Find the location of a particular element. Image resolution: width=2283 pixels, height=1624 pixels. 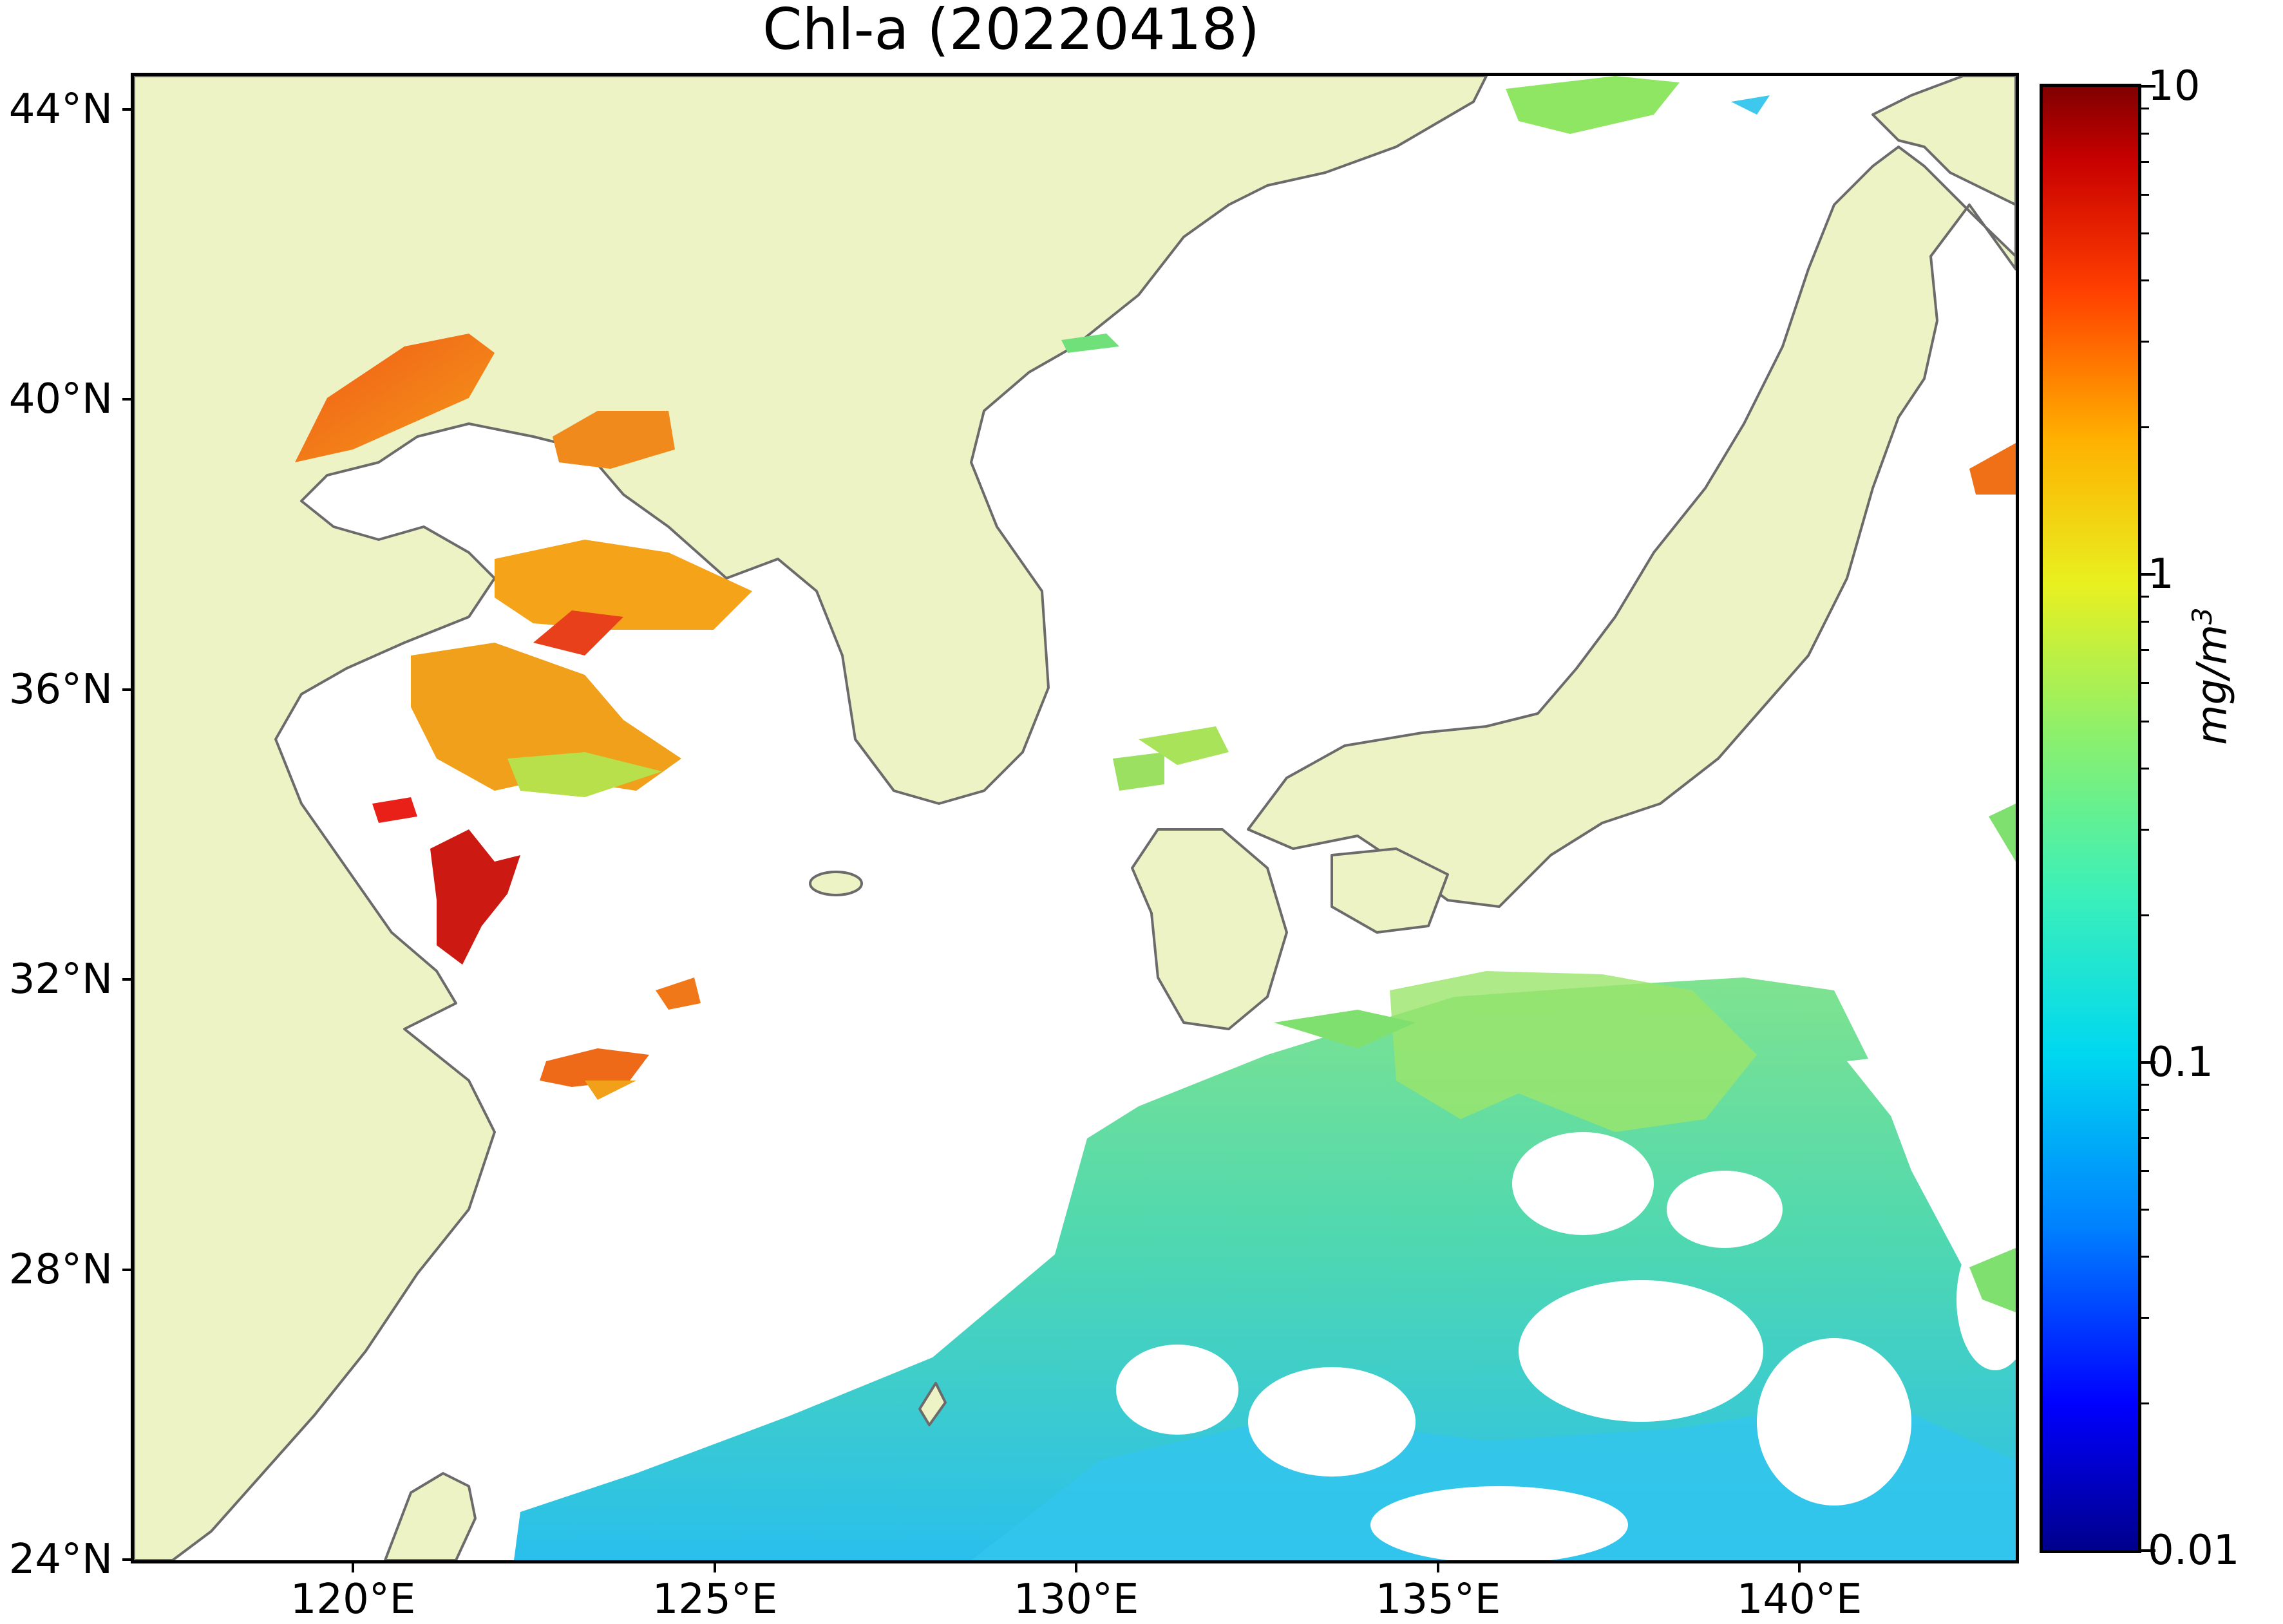

cloud-gaps is located at coordinates (1566, 1301).